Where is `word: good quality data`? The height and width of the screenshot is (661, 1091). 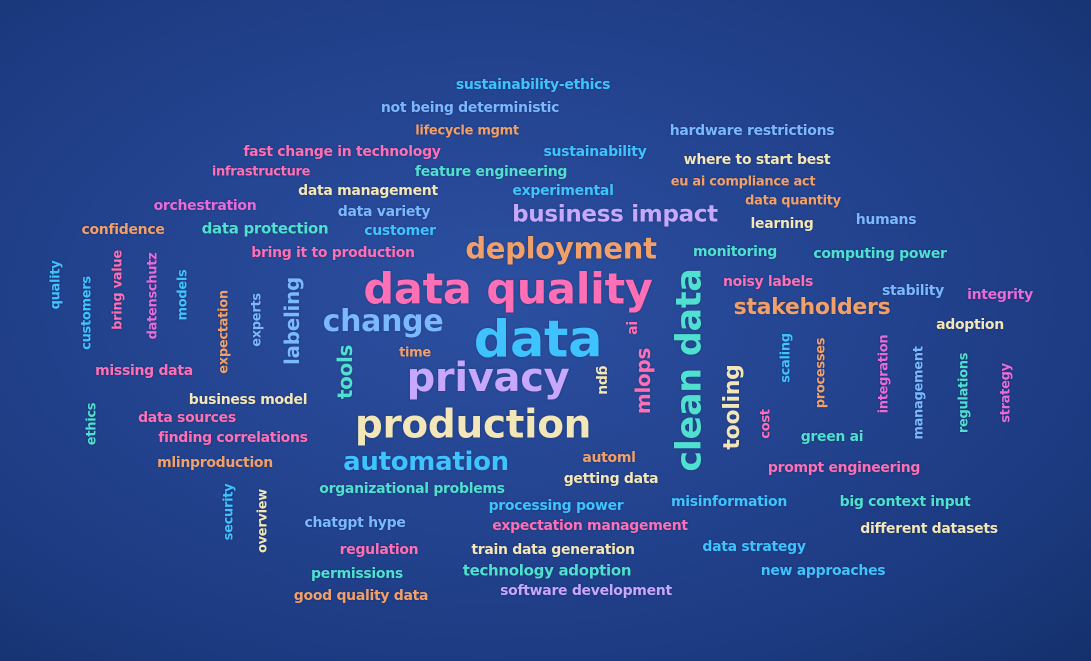
word: good quality data is located at coordinates (361, 596).